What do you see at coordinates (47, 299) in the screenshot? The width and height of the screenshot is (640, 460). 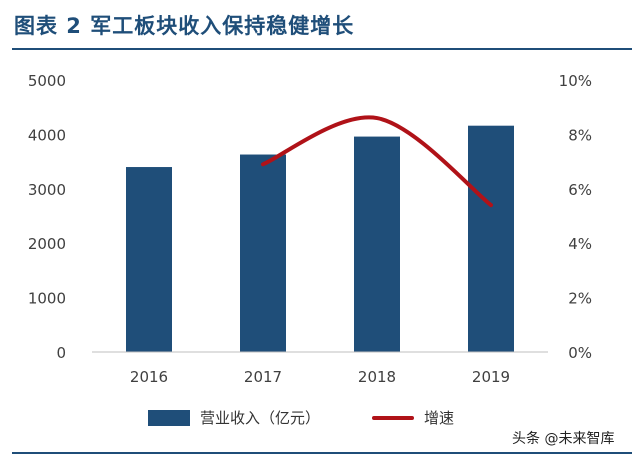 I see `y-tick-label-left: 1000` at bounding box center [47, 299].